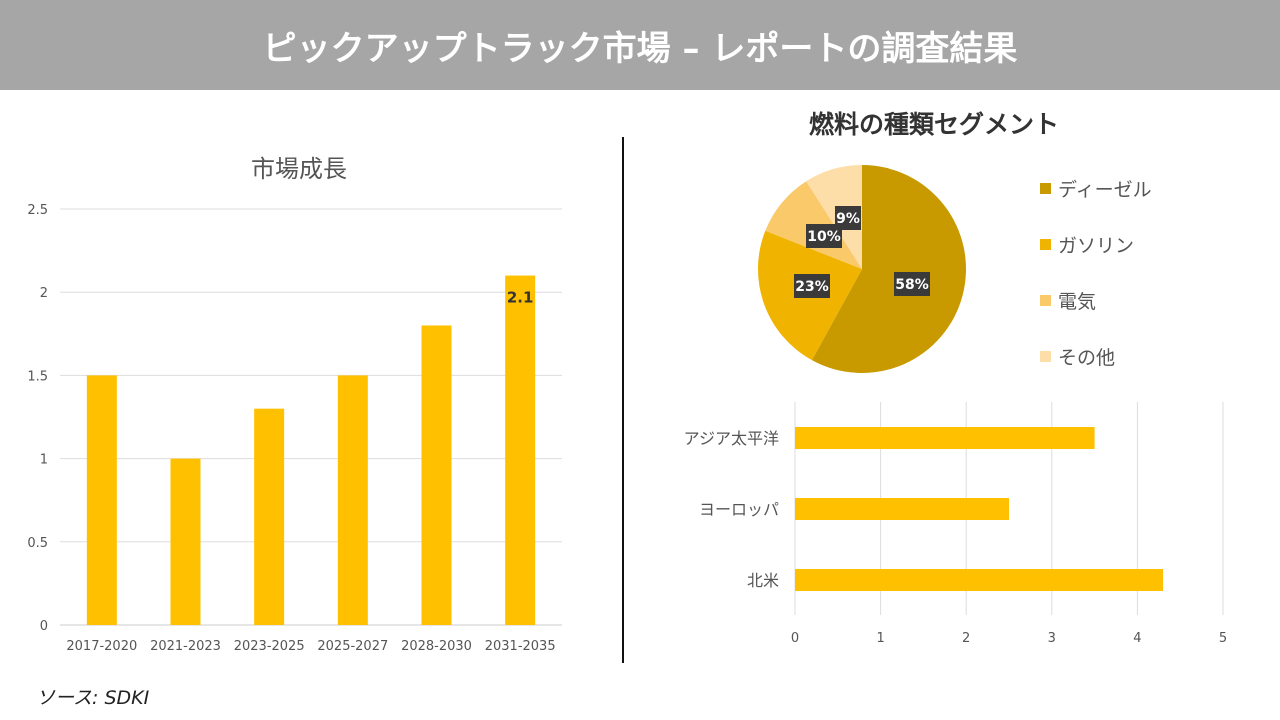  What do you see at coordinates (966, 638) in the screenshot?
I see `x-tick-label: 2` at bounding box center [966, 638].